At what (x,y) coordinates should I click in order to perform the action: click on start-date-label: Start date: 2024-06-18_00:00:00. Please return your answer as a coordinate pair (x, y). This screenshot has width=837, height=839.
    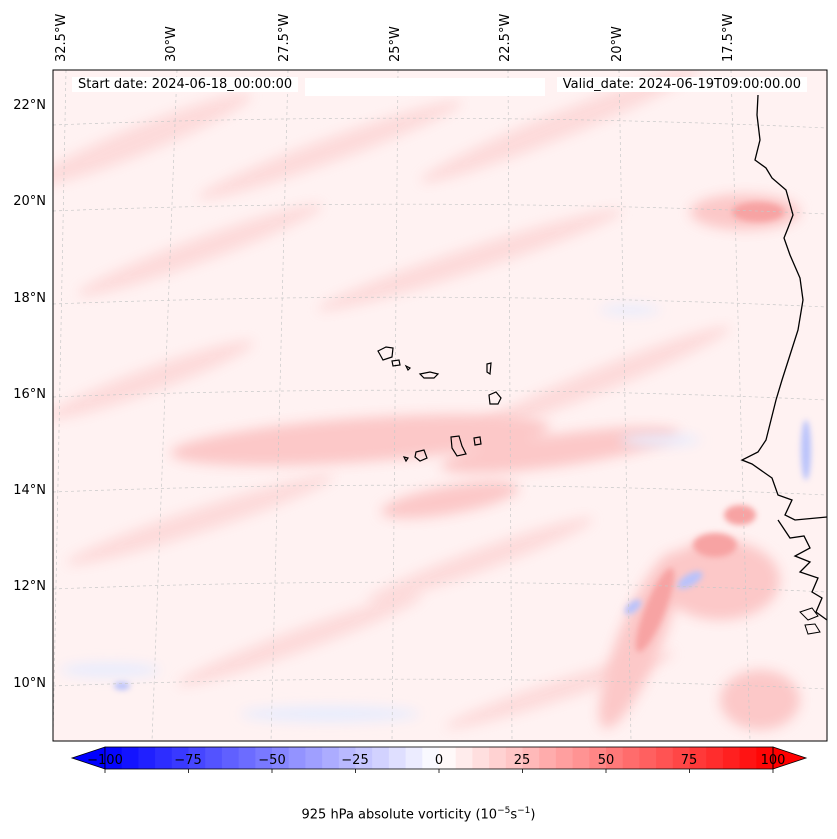
    Looking at the image, I should click on (185, 84).